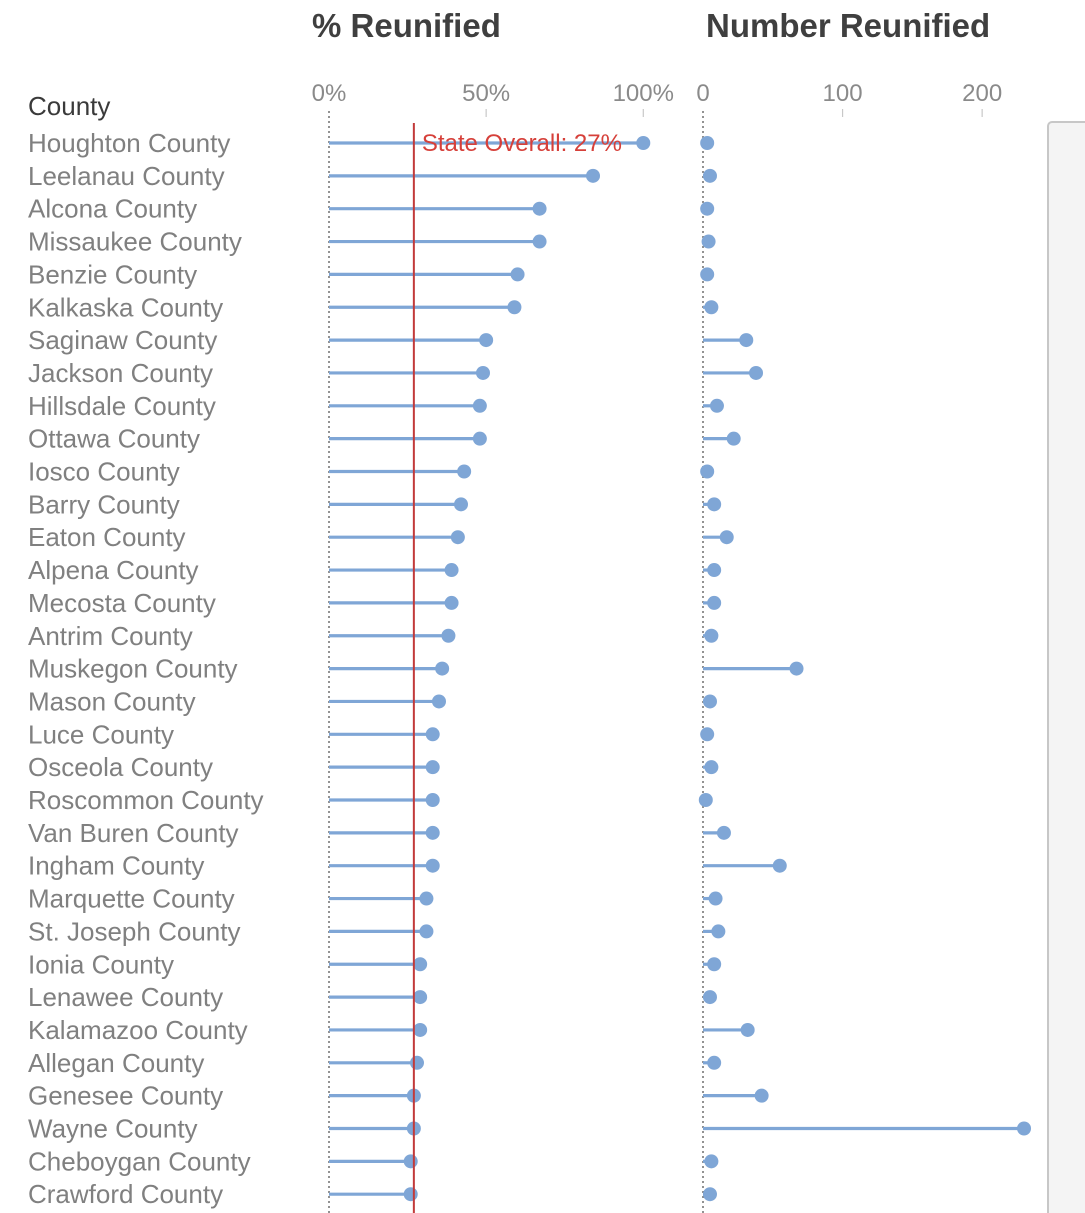 The width and height of the screenshot is (1085, 1213). I want to click on tick-label: 0%, so click(329, 93).